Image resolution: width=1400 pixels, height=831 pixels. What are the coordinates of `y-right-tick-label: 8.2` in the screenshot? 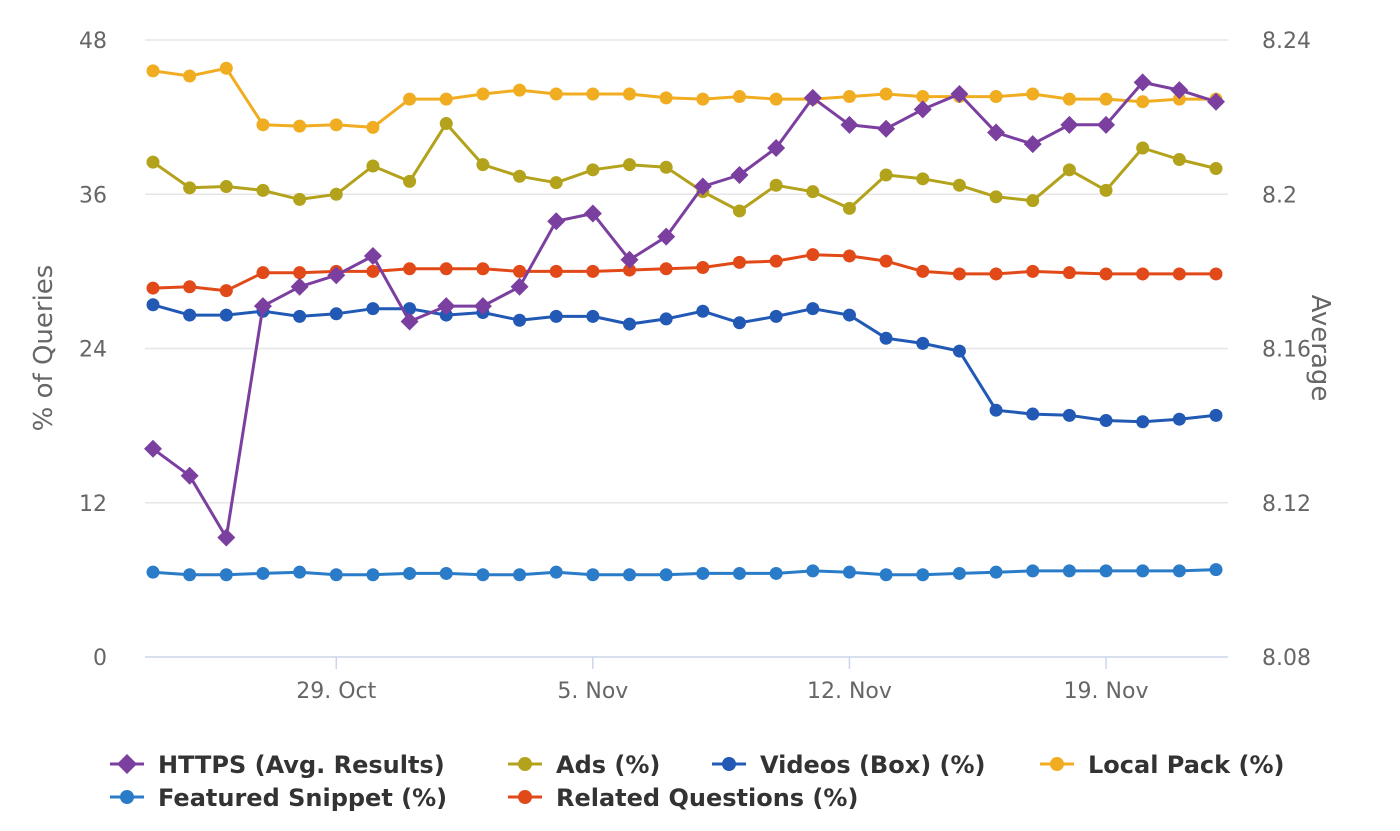 It's located at (1279, 195).